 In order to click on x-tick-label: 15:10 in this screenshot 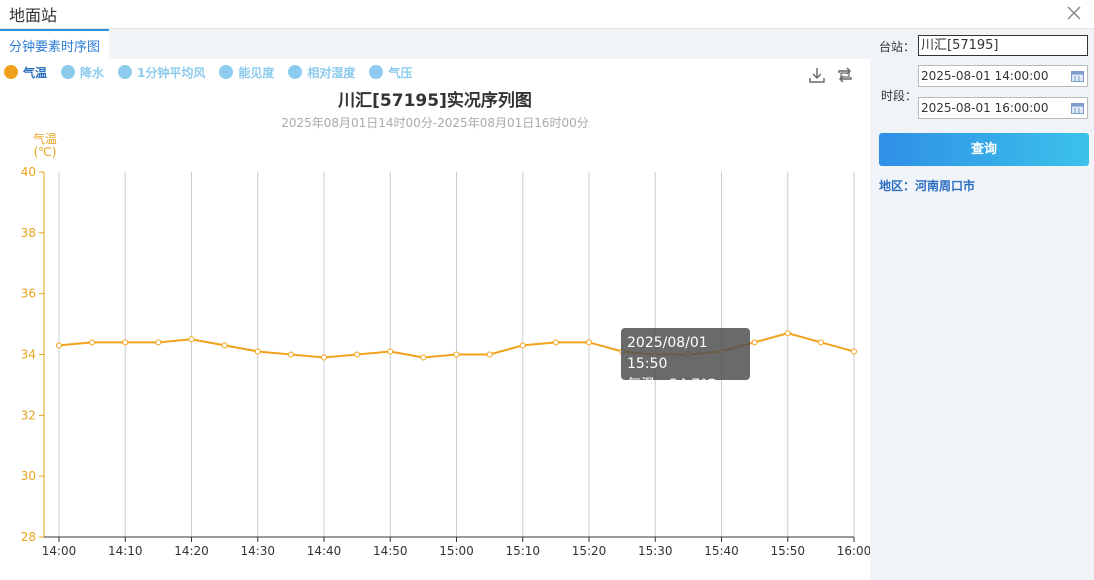, I will do `click(522, 551)`.